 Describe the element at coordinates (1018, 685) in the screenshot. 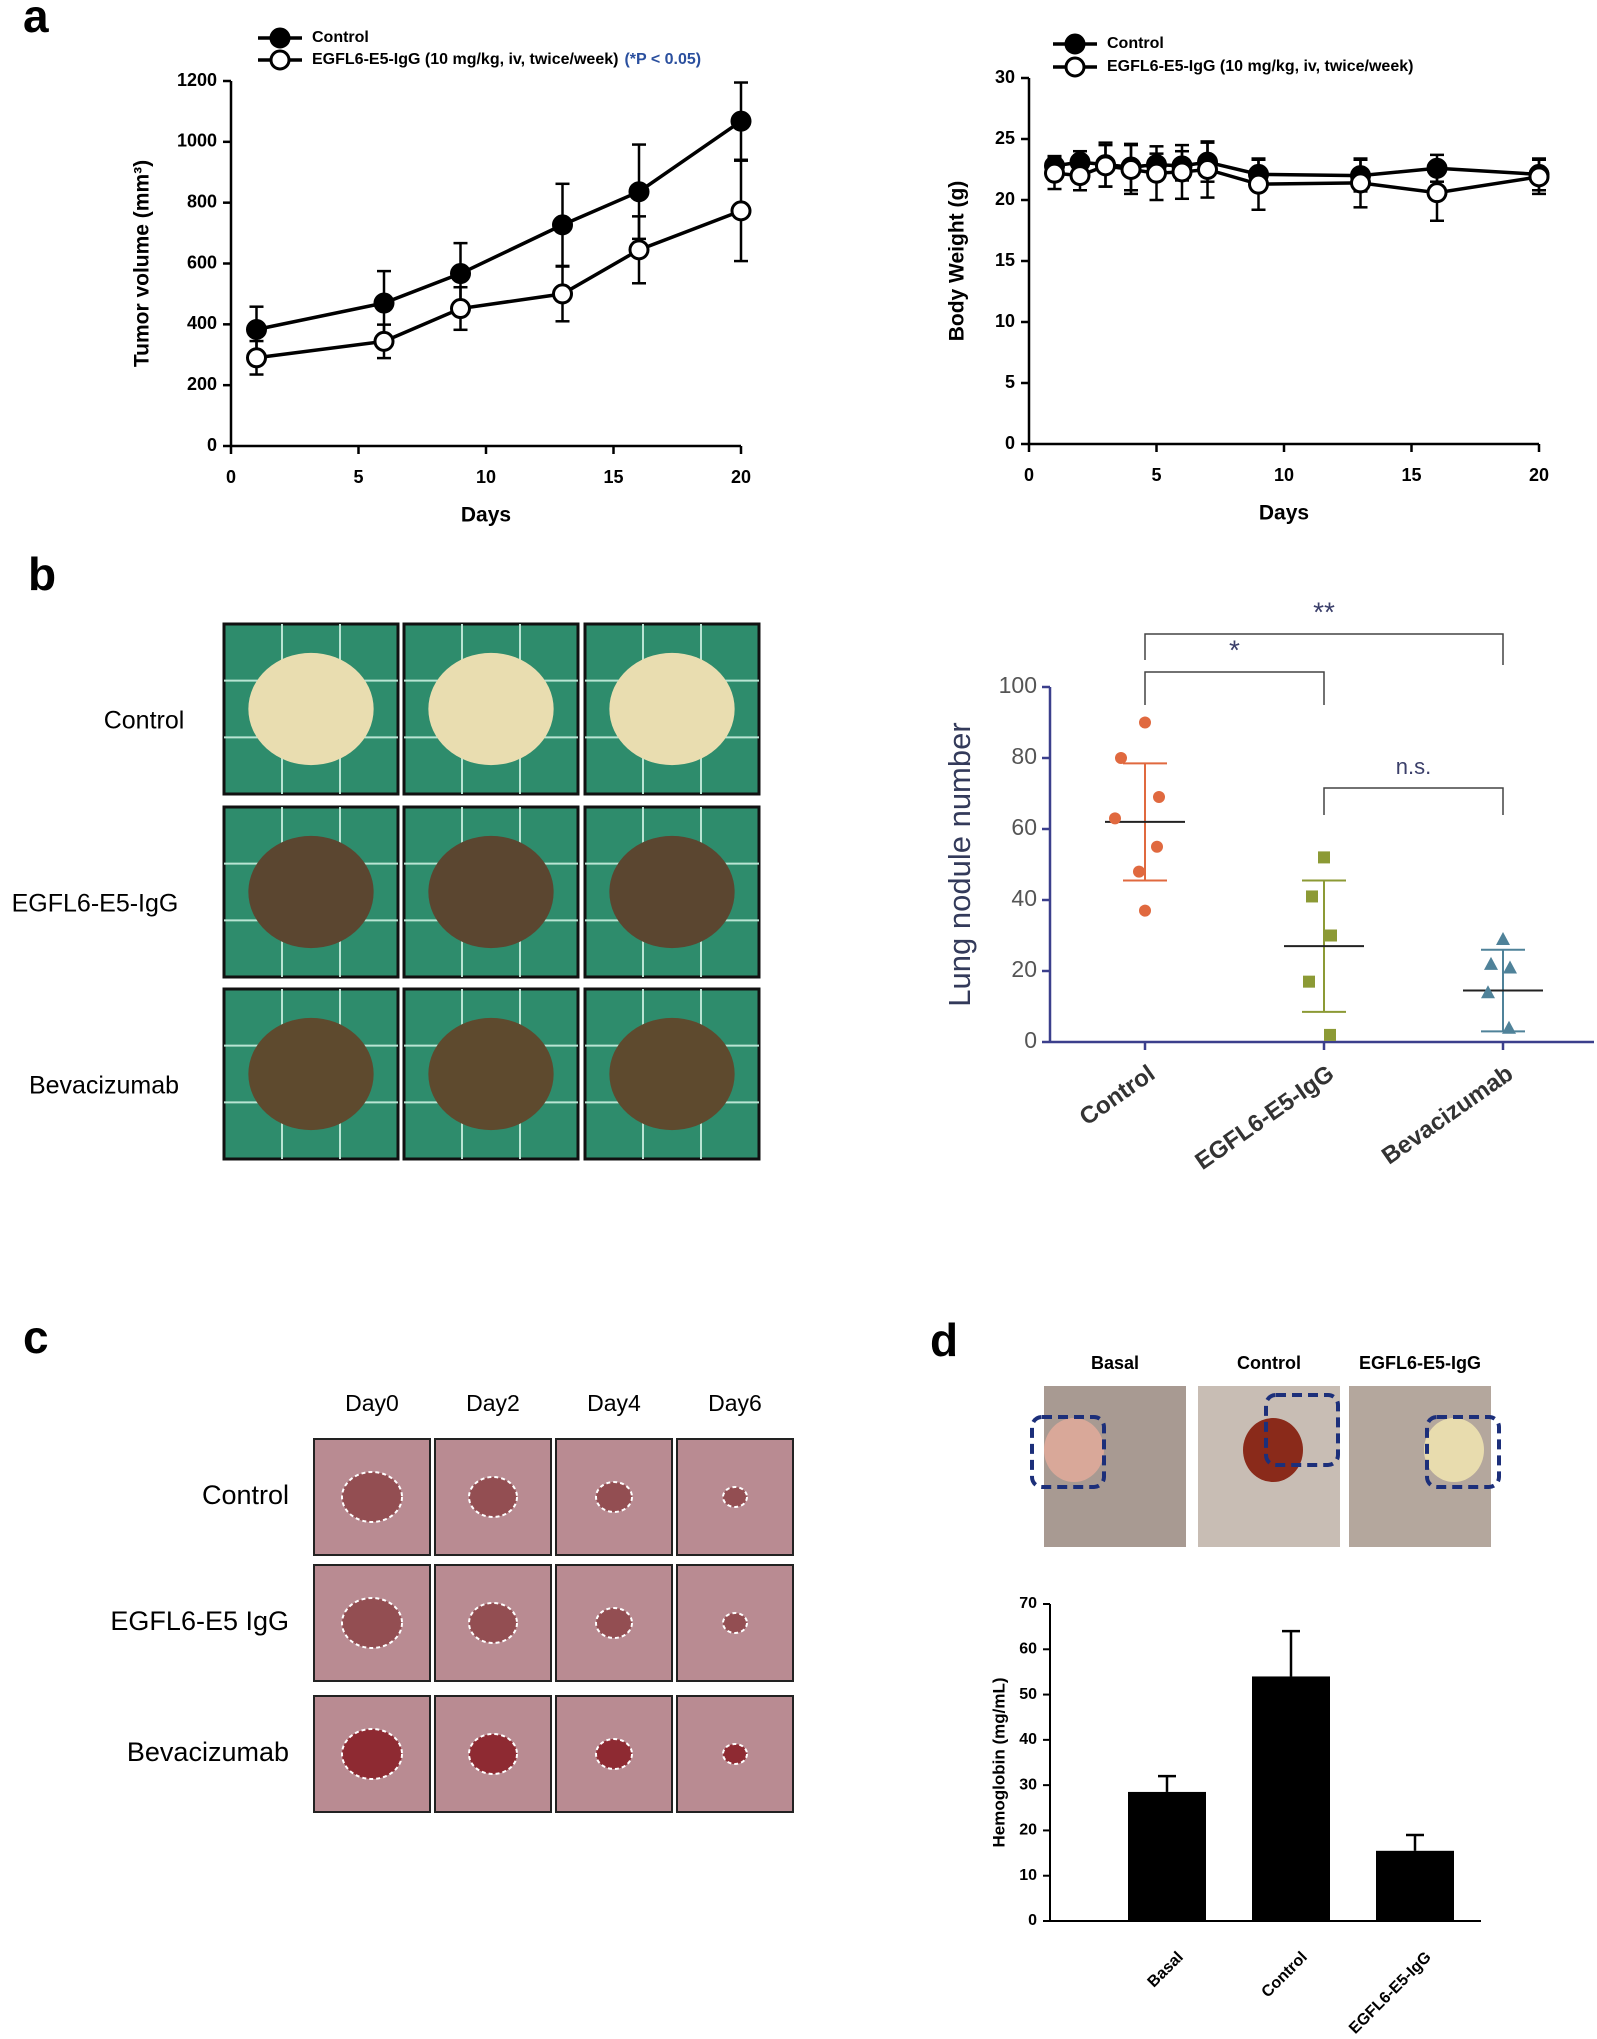

I see `y-tick-label: 100` at that location.